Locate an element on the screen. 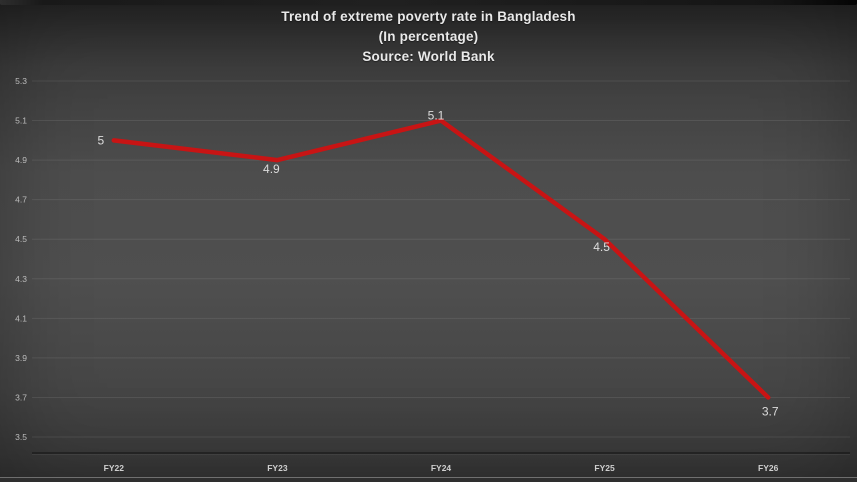 Image resolution: width=857 pixels, height=482 pixels. y-axis-tick-label: 4.3 is located at coordinates (21, 279).